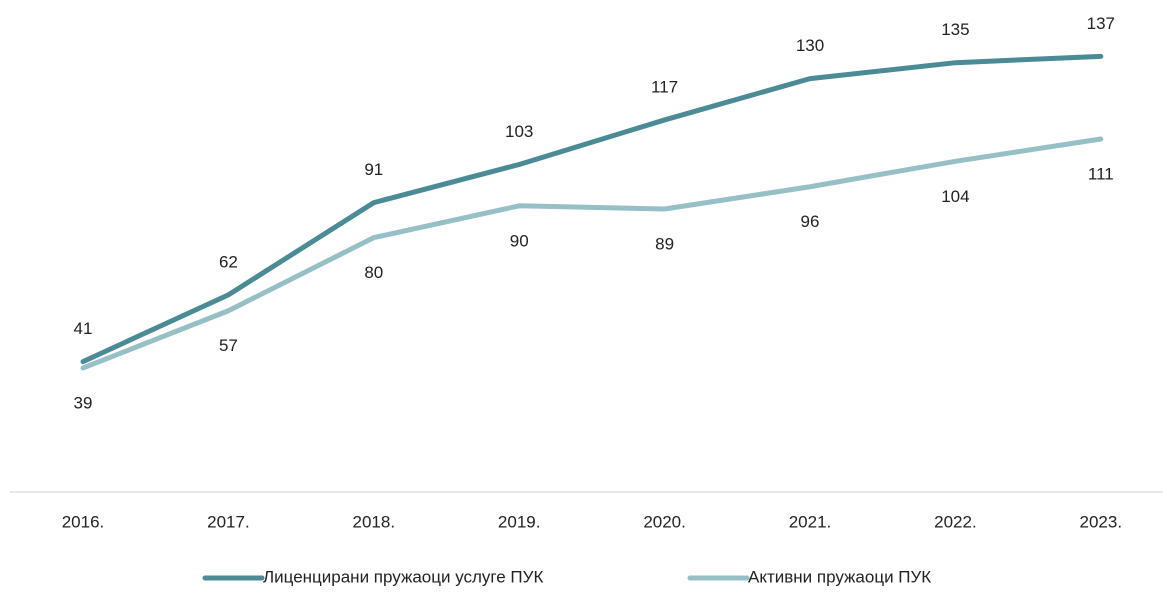 The width and height of the screenshot is (1163, 595). Describe the element at coordinates (810, 221) in the screenshot. I see `data-label: 96` at that location.